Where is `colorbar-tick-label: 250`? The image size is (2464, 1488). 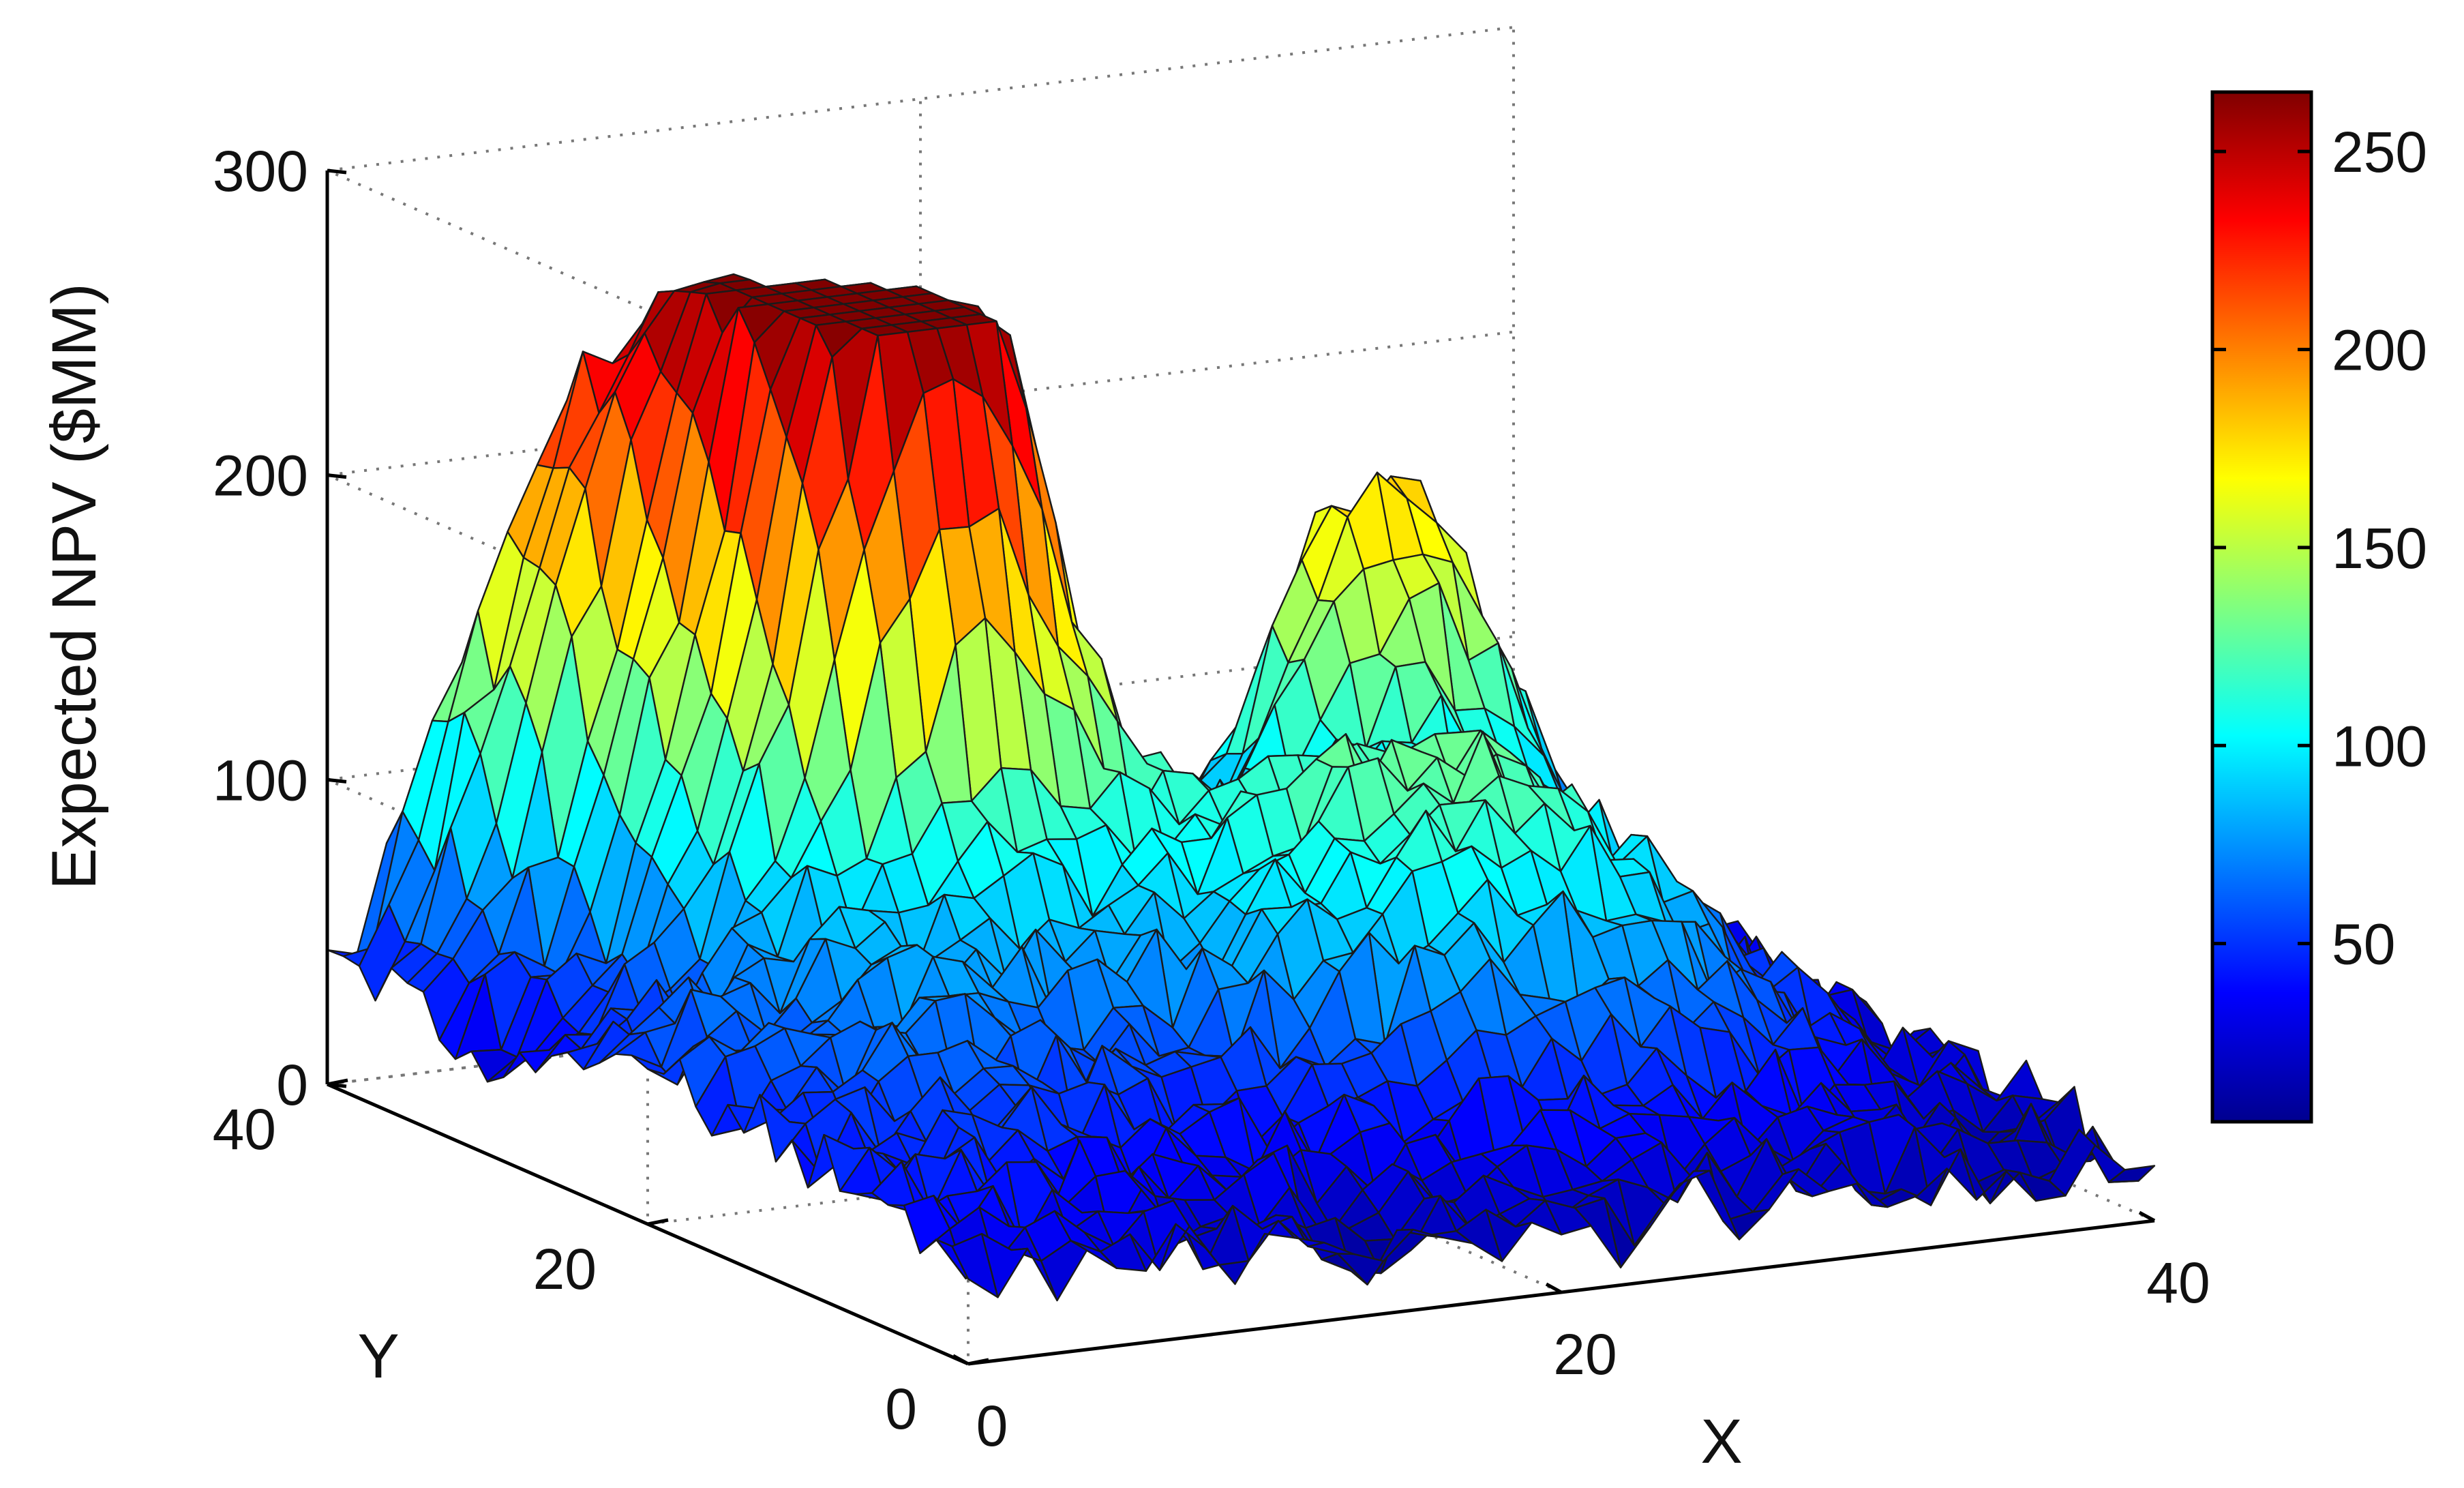
colorbar-tick-label: 250 is located at coordinates (2379, 152).